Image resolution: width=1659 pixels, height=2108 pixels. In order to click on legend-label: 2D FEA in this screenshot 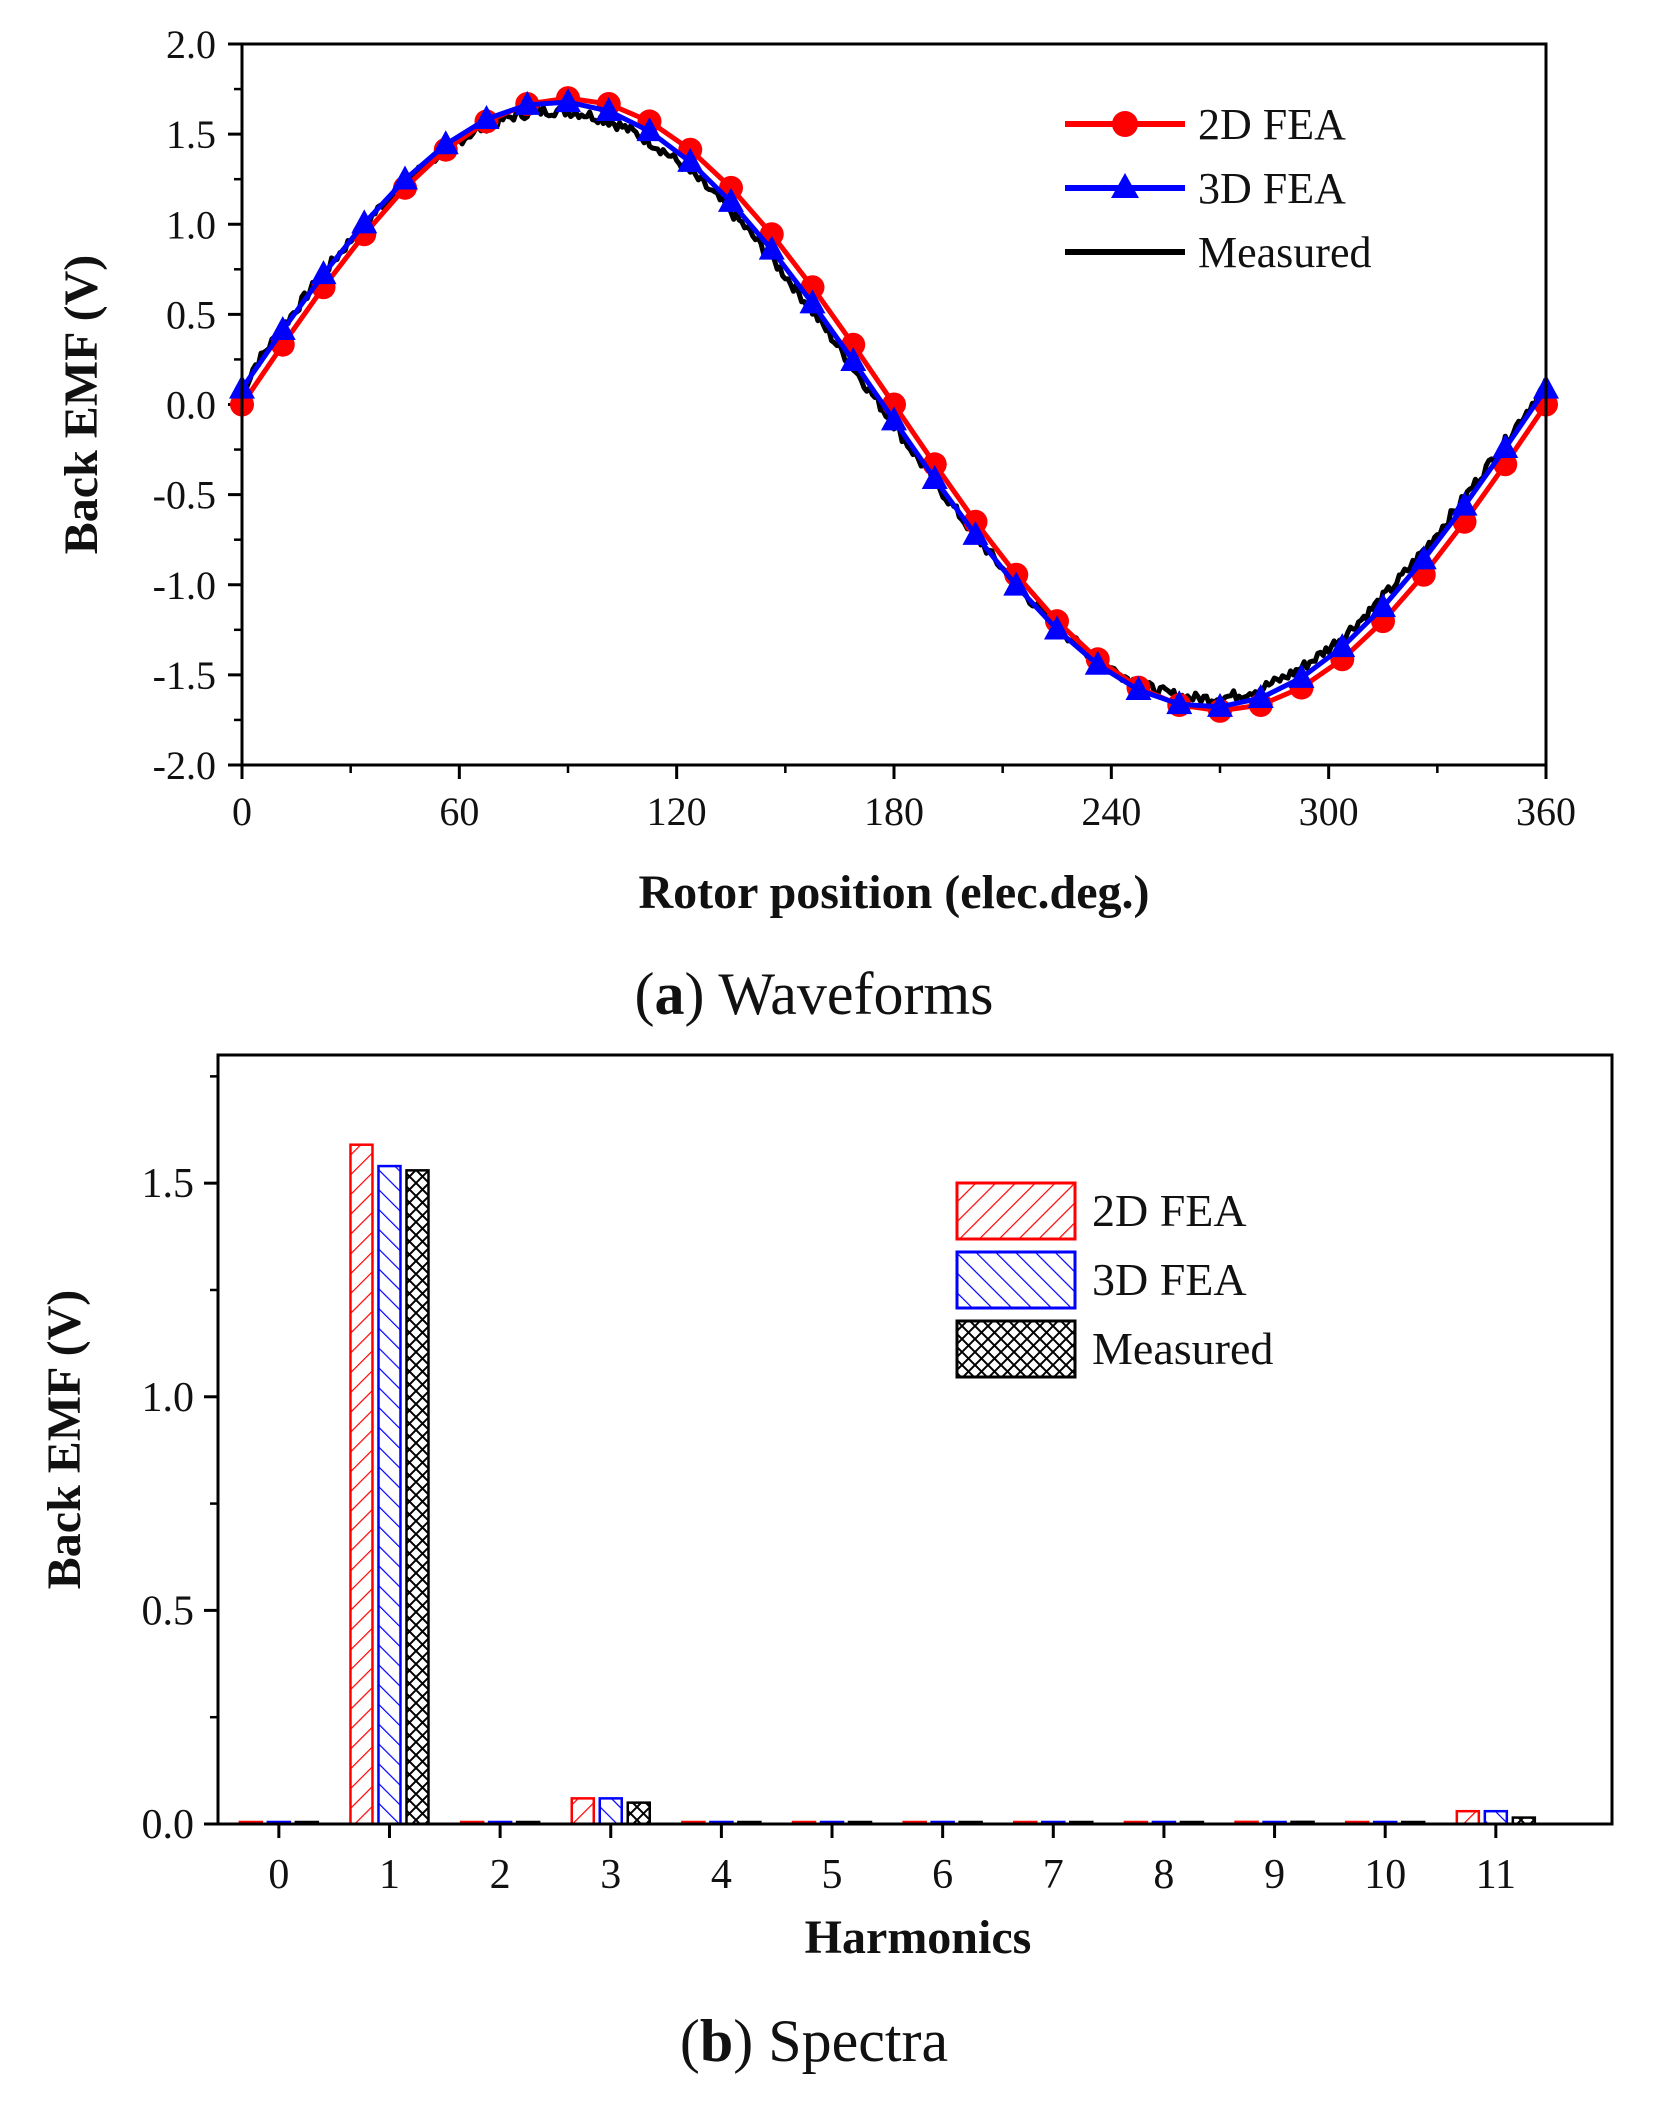, I will do `click(1272, 124)`.